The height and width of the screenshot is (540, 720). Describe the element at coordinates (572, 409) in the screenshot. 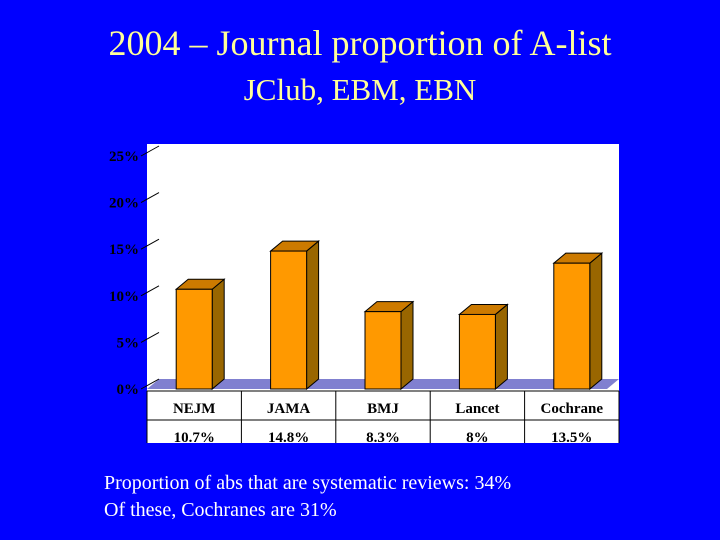

I see `category-label: Cochrane` at that location.